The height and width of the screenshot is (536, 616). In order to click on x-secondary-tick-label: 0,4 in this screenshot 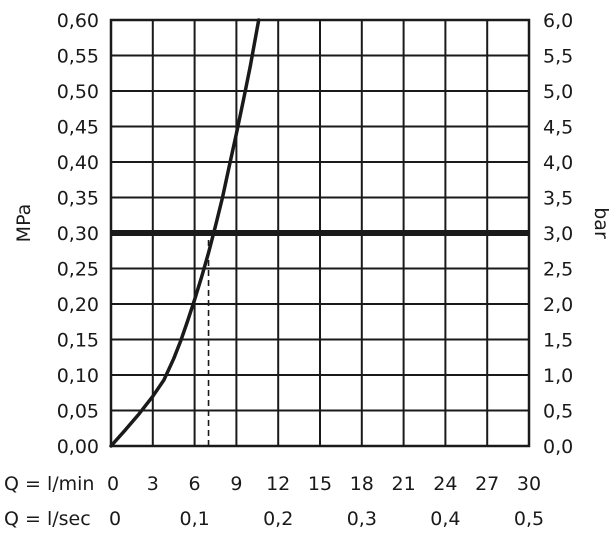, I will do `click(445, 519)`.